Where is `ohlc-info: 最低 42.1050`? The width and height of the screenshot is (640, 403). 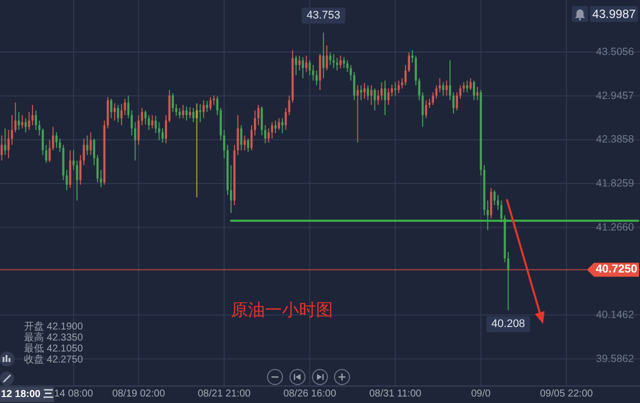 ohlc-info: 最低 42.1050 is located at coordinates (53, 349).